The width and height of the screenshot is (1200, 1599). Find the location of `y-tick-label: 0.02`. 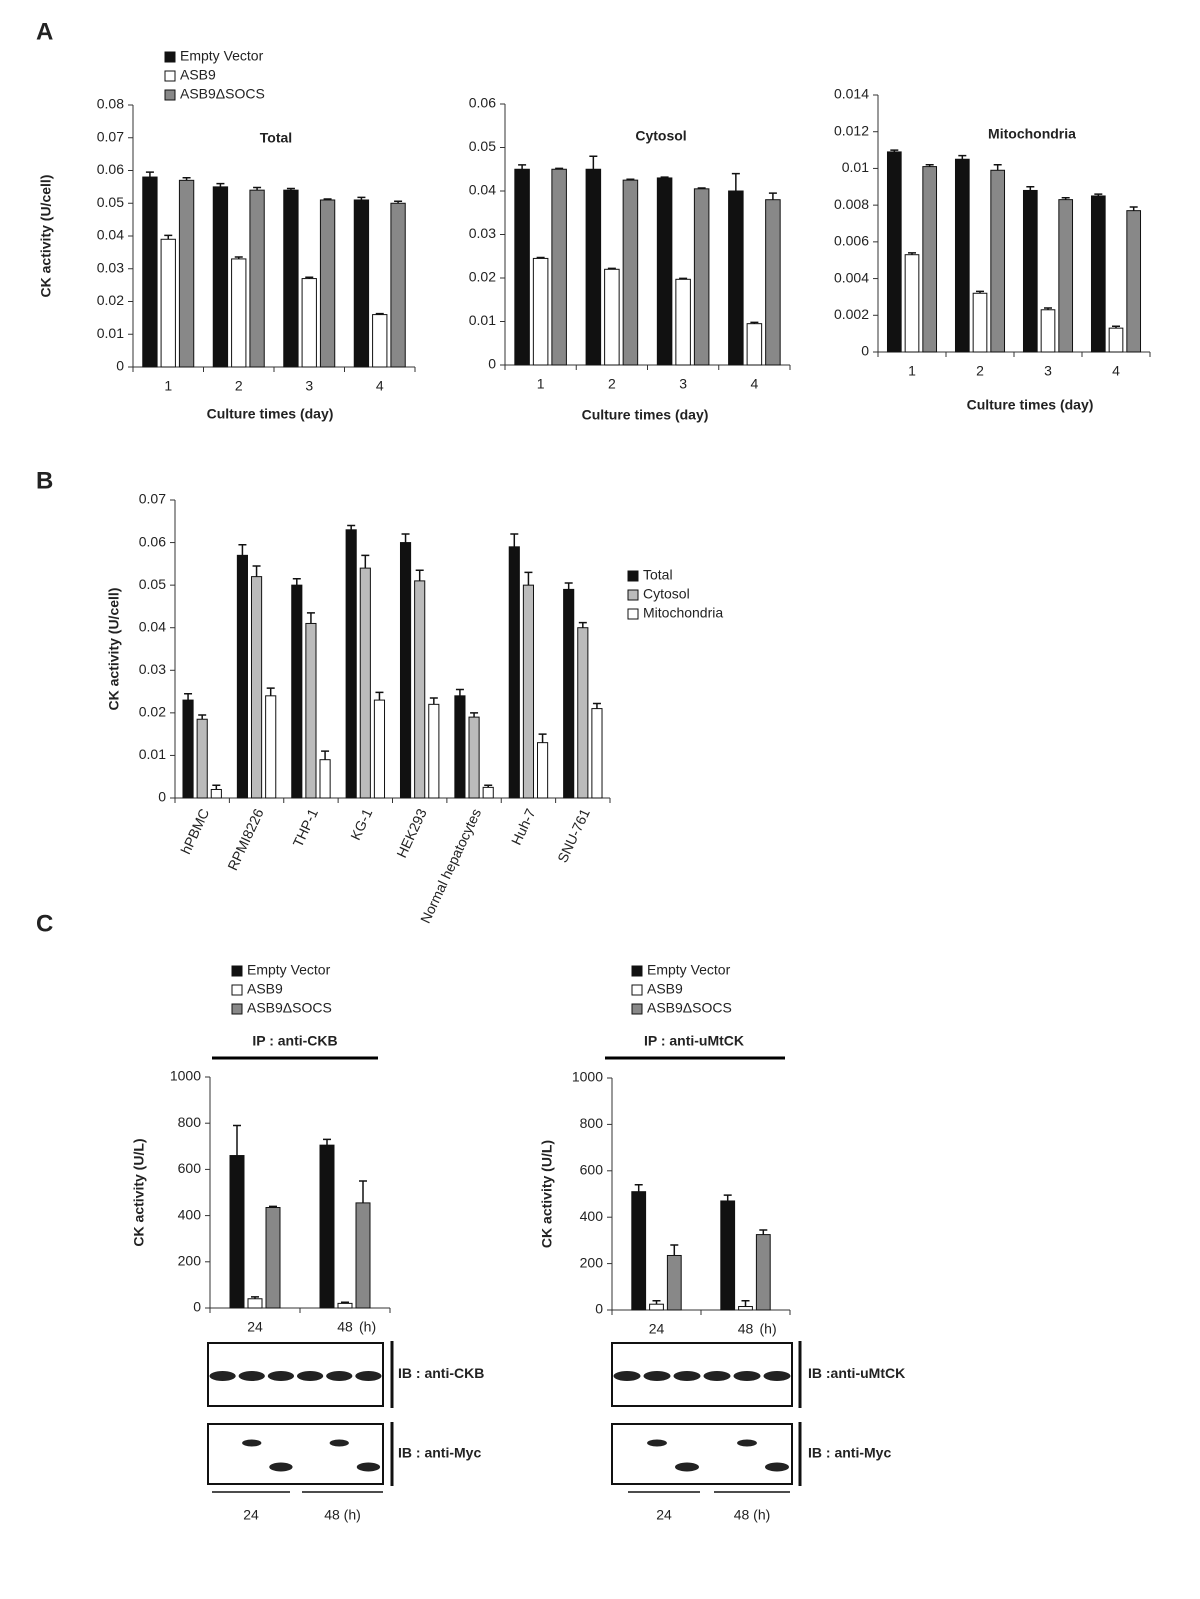

y-tick-label: 0.02 is located at coordinates (110, 300).